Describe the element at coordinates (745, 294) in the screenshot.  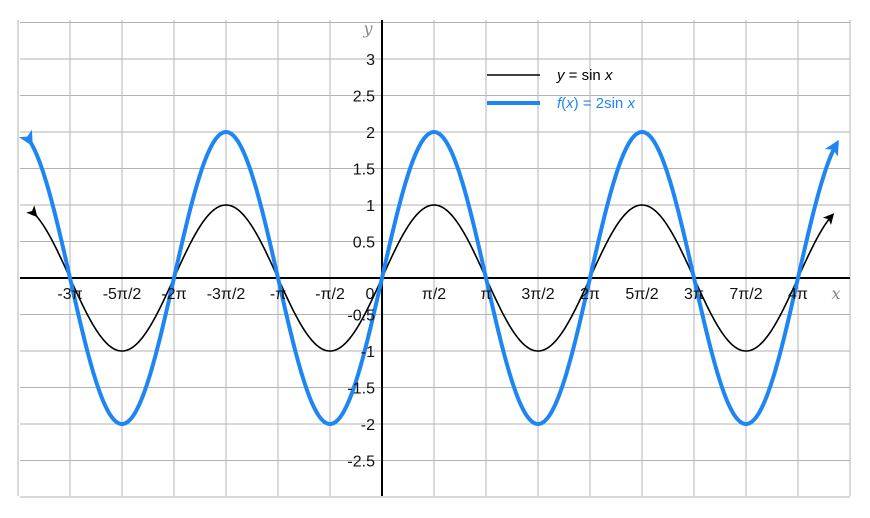
I see `x-tick-label: 7π/2` at that location.